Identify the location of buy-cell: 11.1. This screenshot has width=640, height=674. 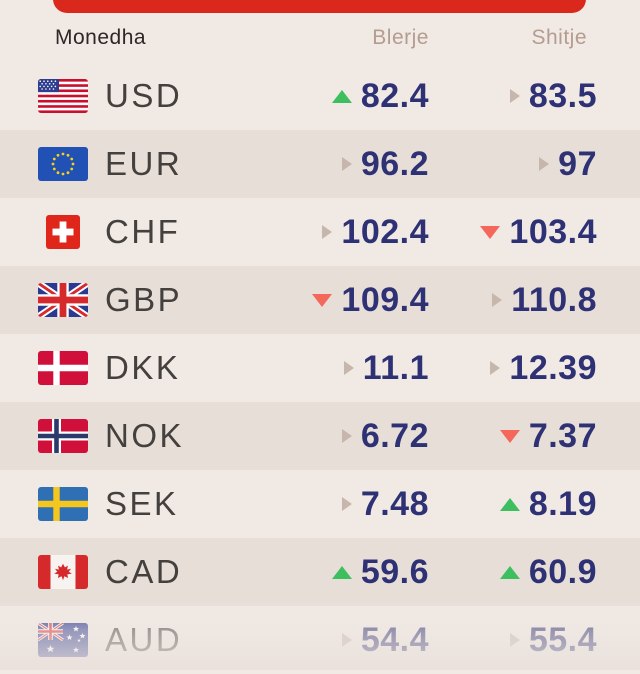
(339, 368).